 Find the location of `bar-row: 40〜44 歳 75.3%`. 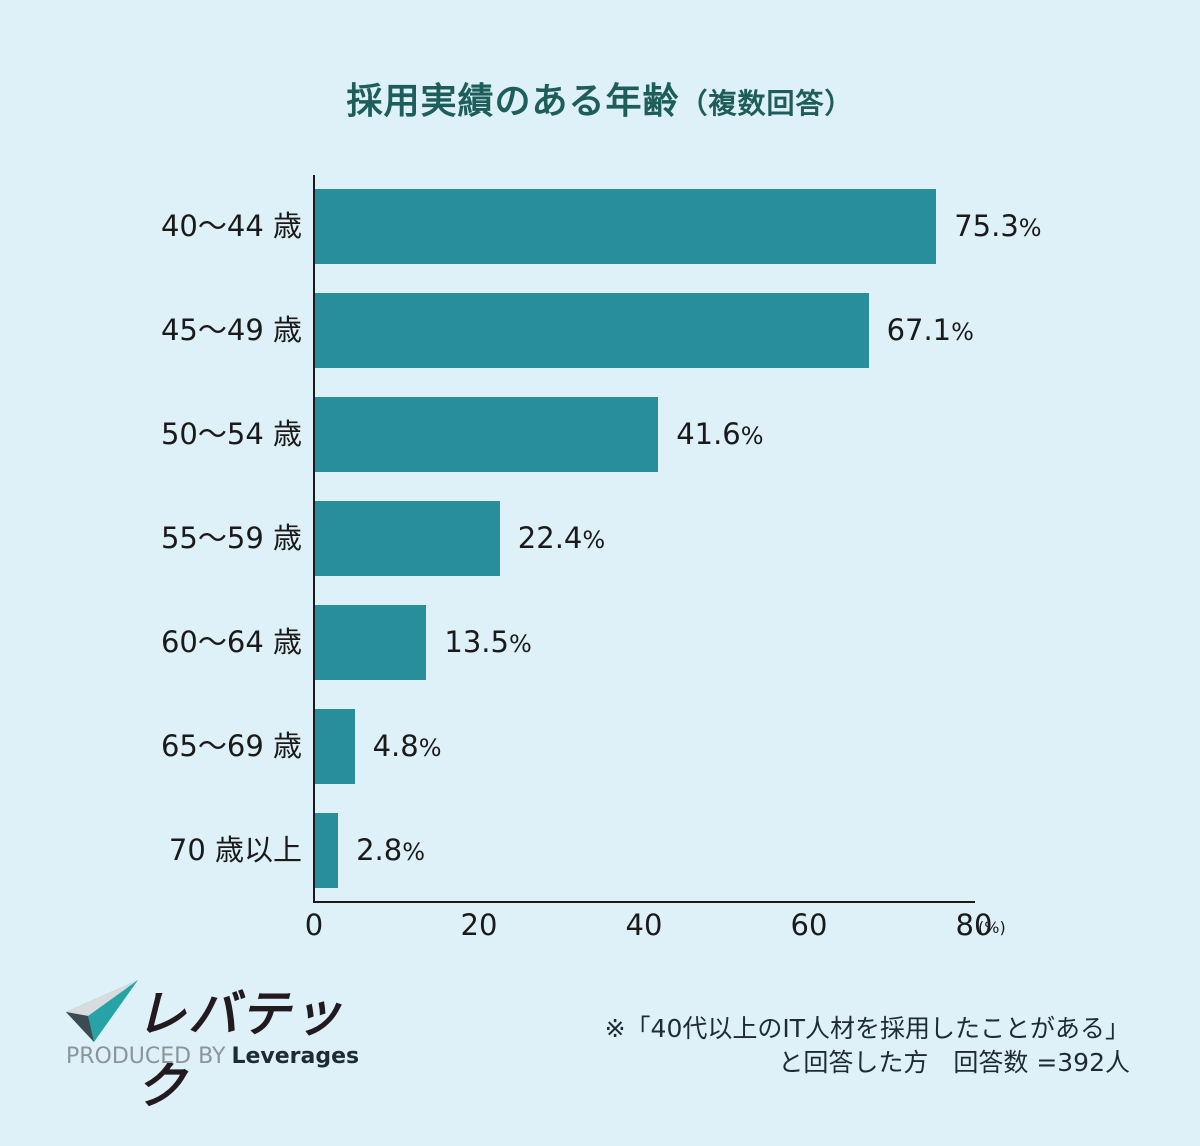

bar-row: 40〜44 歳 75.3% is located at coordinates (600, 226).